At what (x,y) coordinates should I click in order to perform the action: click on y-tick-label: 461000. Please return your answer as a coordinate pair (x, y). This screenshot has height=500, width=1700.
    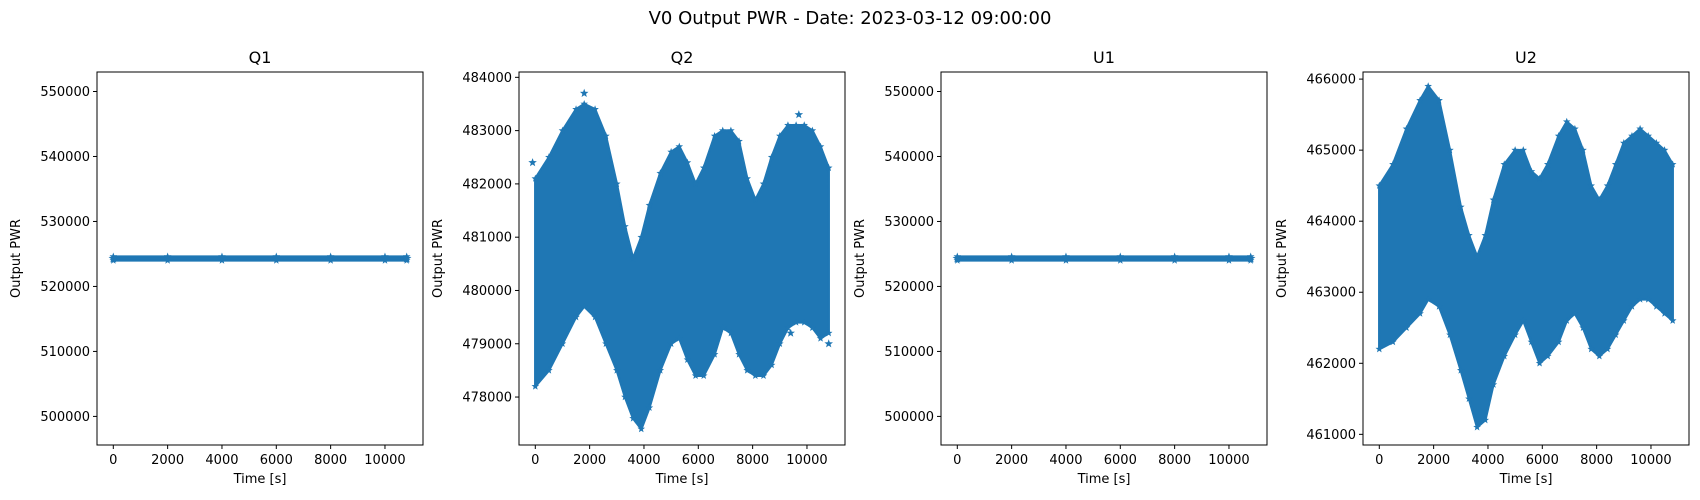
    Looking at the image, I should click on (1331, 435).